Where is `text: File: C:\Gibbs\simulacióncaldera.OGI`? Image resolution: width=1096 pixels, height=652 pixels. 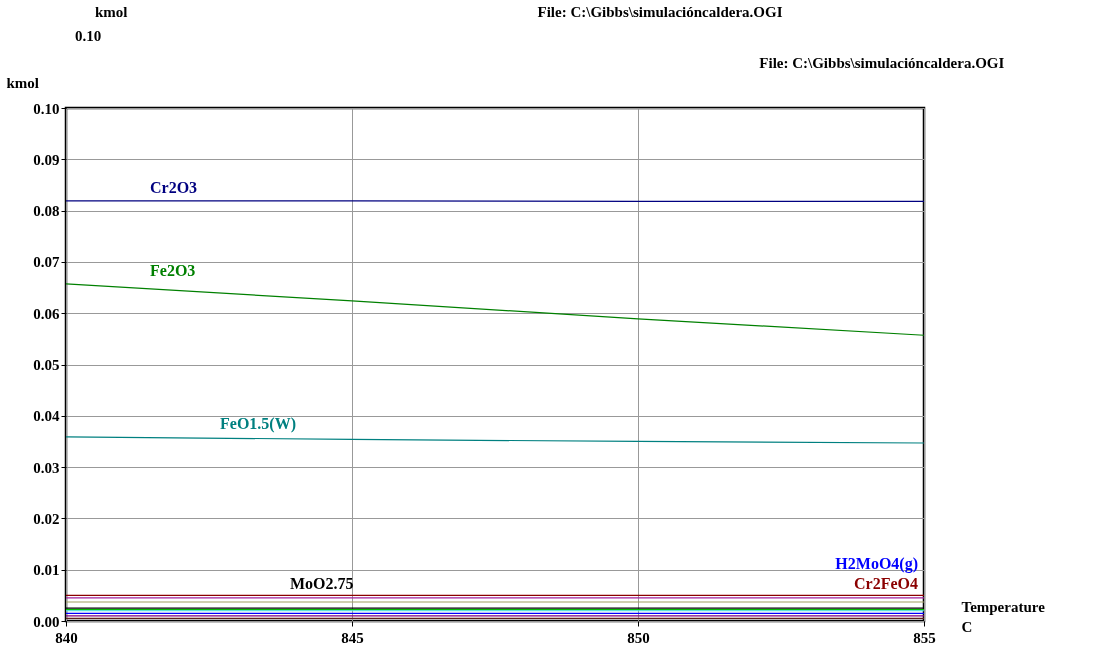 text: File: C:\Gibbs\simulacióncaldera.OGI is located at coordinates (660, 12).